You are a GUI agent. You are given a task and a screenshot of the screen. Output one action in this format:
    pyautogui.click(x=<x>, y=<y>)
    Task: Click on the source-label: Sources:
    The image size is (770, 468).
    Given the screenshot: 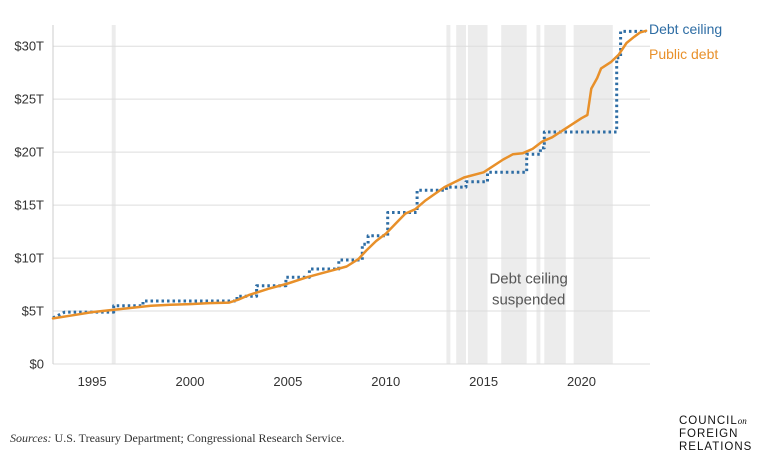 What is the action you would take?
    pyautogui.click(x=31, y=438)
    